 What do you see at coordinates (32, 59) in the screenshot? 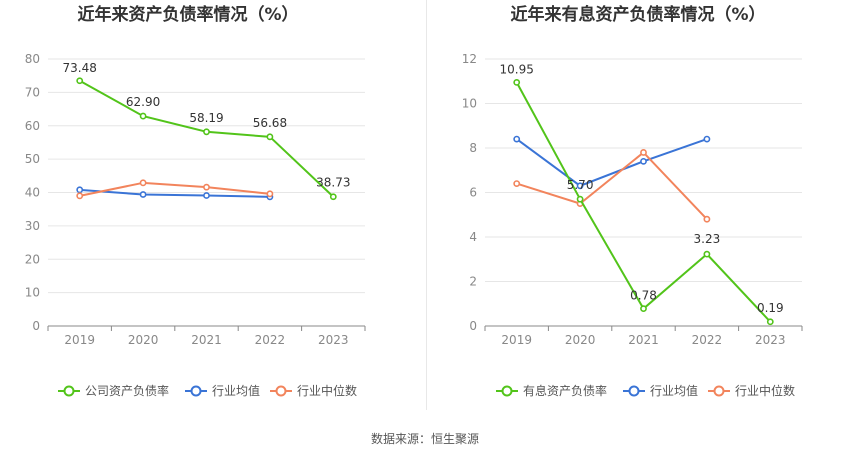
I see `y-tick-label: 80` at bounding box center [32, 59].